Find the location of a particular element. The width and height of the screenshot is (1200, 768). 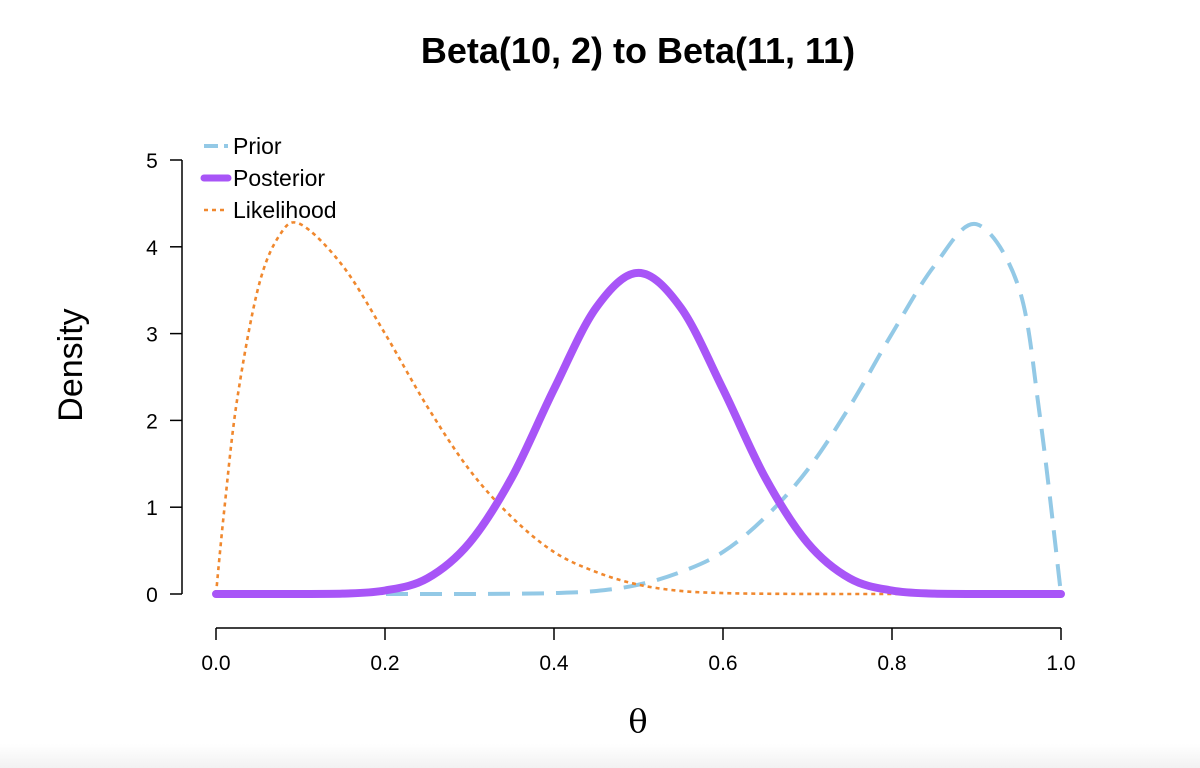

legend: Prior Posterior Likelihood is located at coordinates (268, 178).